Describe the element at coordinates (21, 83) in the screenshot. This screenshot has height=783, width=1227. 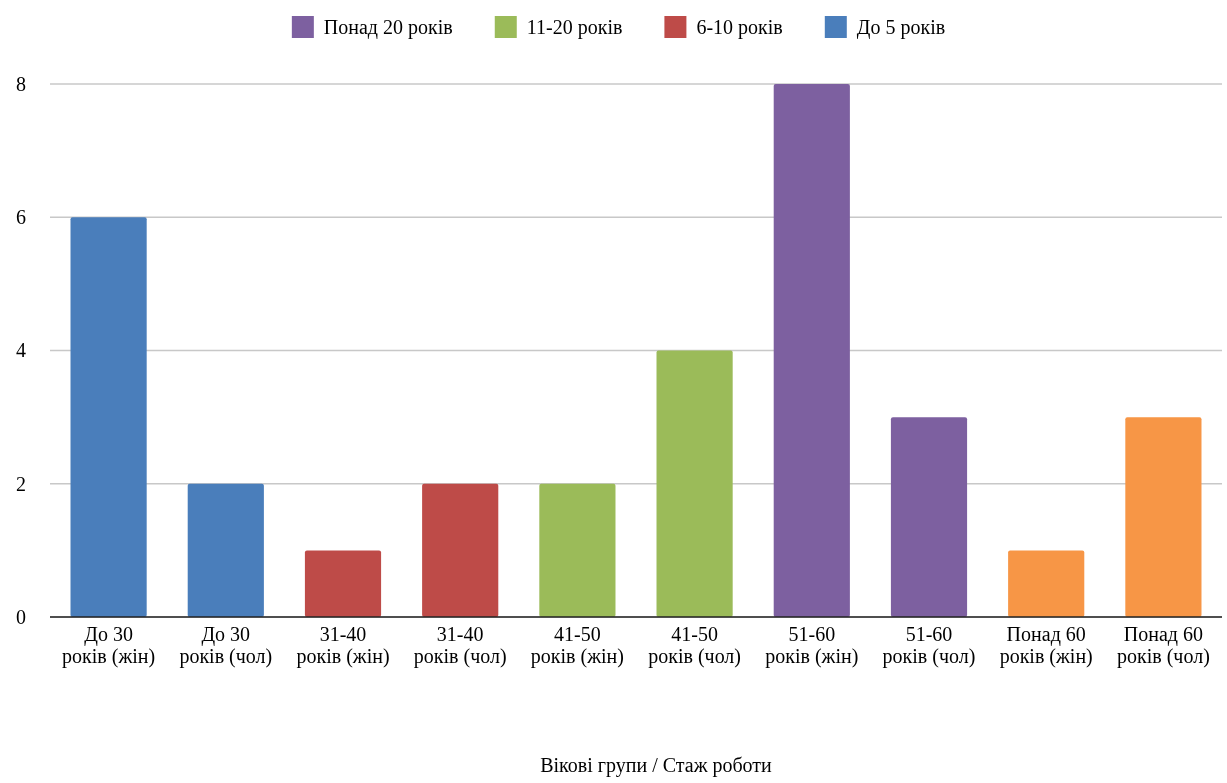
I see `y-tick-label: 8` at that location.